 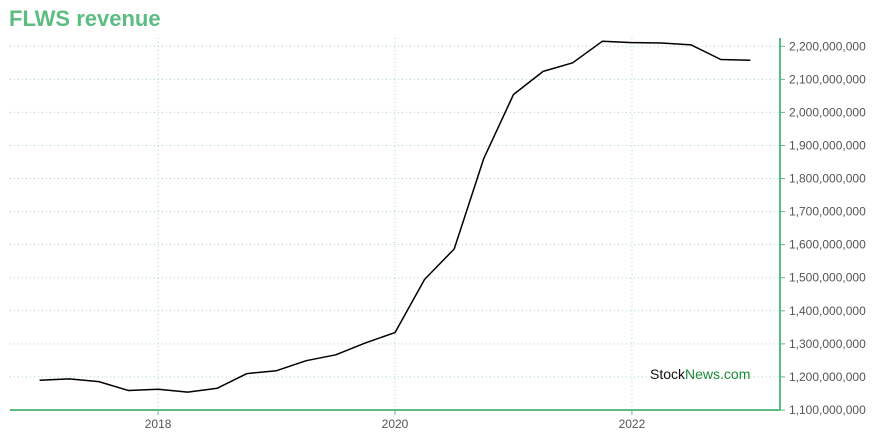 What do you see at coordinates (827, 245) in the screenshot?
I see `y-tick-label: 1,600,000,000` at bounding box center [827, 245].